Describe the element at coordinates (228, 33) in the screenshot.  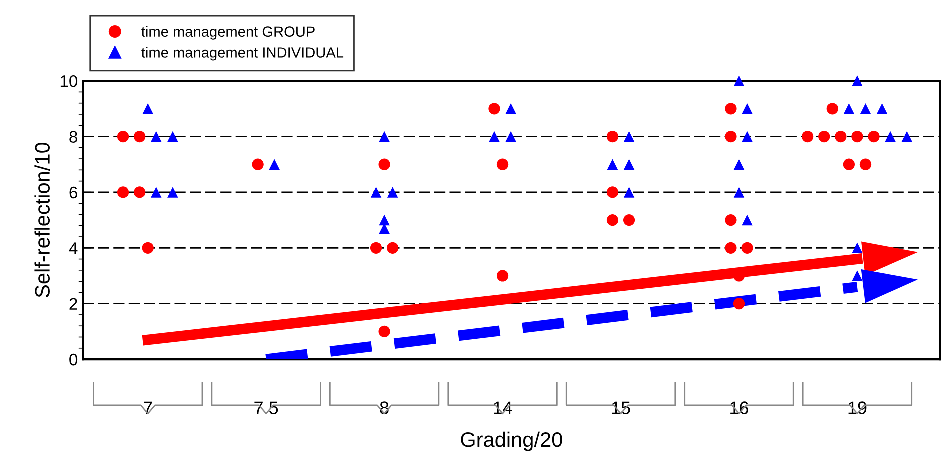
I see `legend-label: time management GROUP` at that location.